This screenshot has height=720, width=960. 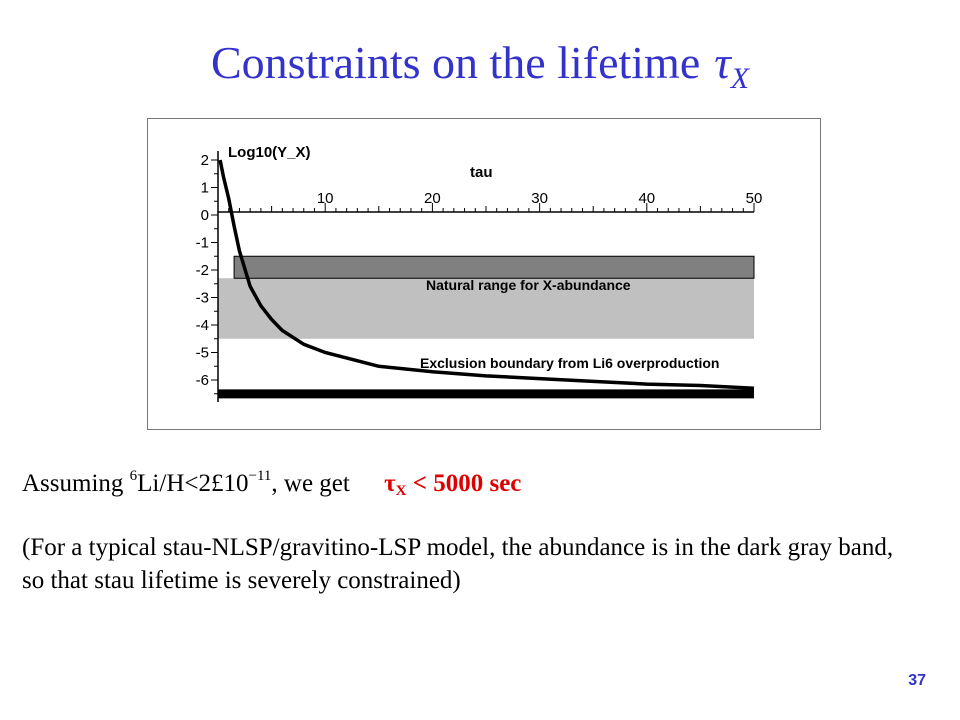 What do you see at coordinates (401, 491) in the screenshot?
I see `result-tau-subscript: X` at bounding box center [401, 491].